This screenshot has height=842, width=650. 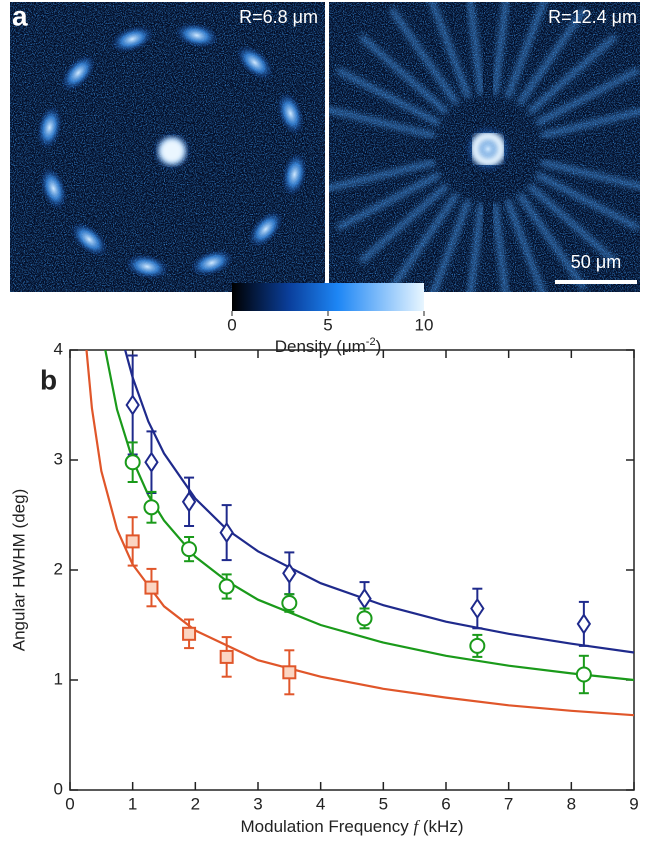 I want to click on colorbar, so click(x=328, y=297).